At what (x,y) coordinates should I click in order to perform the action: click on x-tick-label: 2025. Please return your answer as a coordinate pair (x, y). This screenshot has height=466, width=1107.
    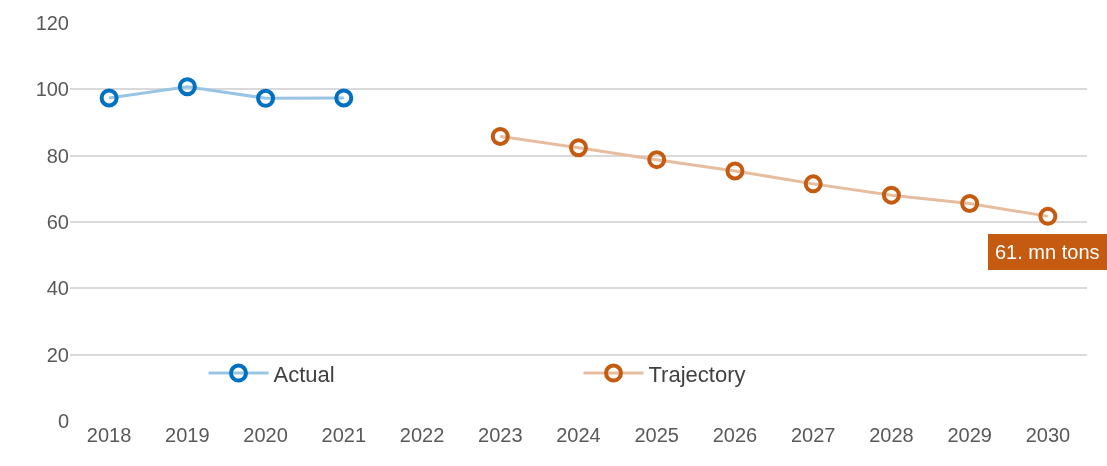
    Looking at the image, I should click on (656, 435).